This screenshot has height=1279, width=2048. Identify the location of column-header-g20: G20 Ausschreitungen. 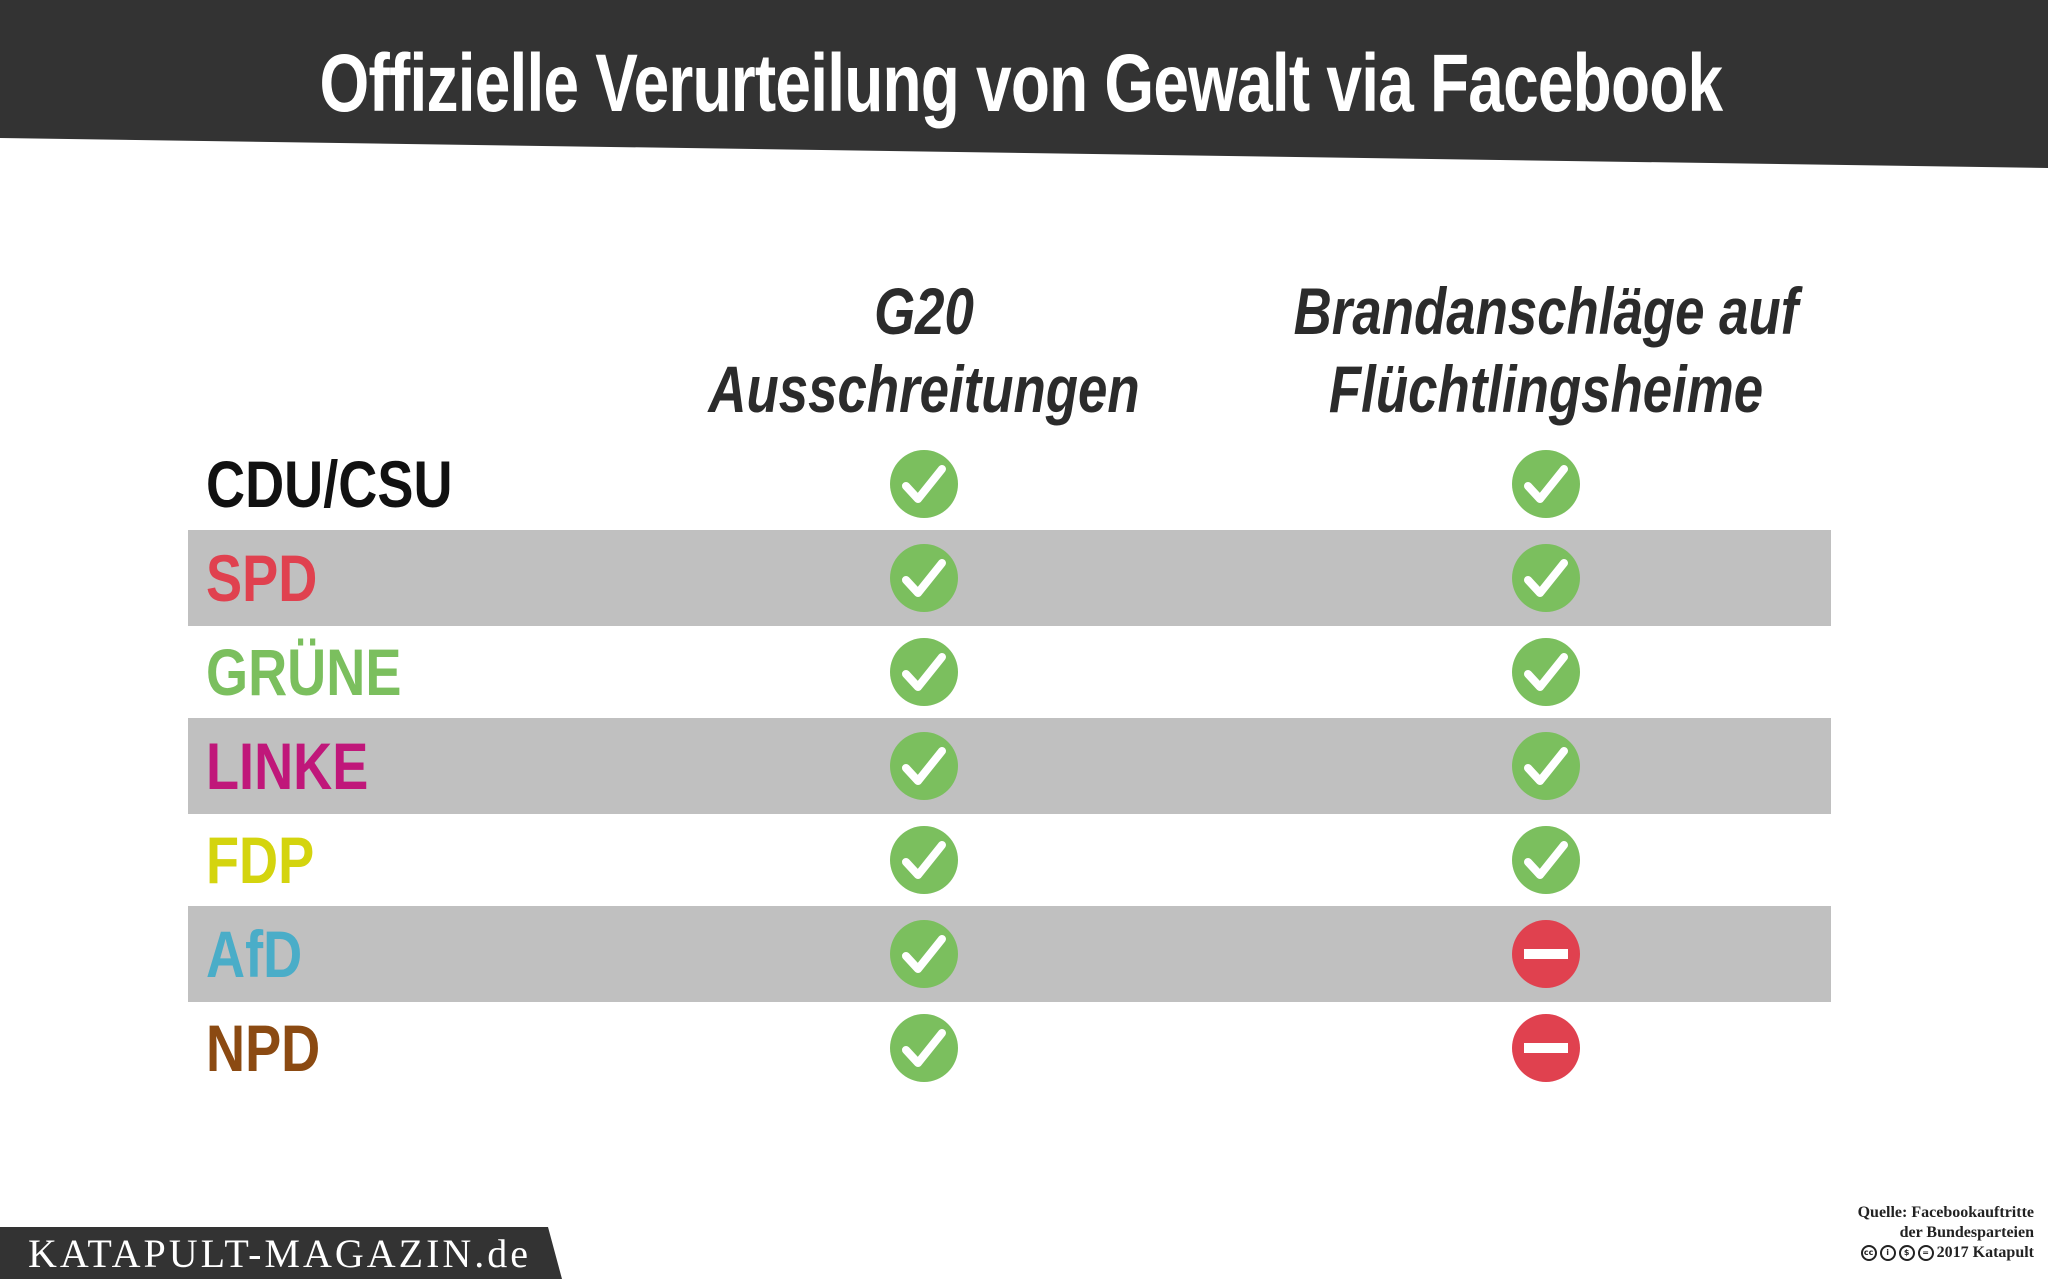
(924, 350).